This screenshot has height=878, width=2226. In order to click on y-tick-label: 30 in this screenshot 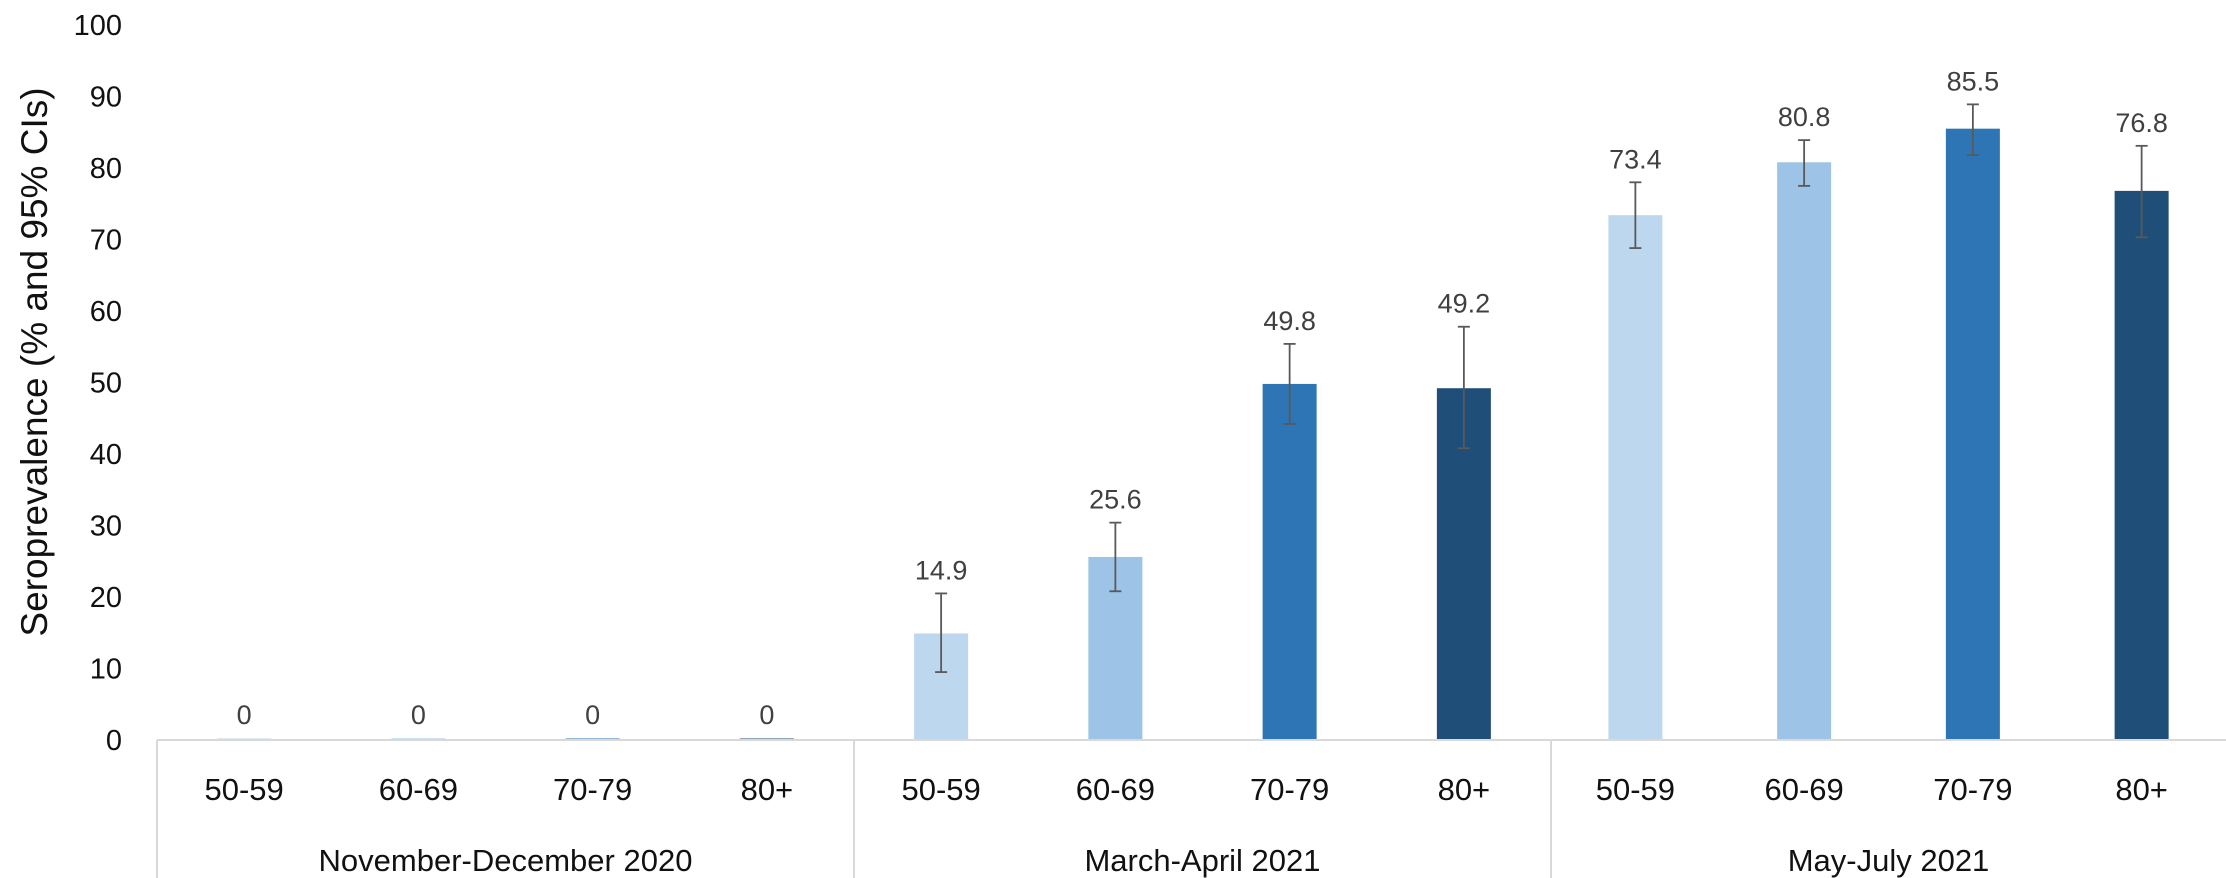, I will do `click(106, 527)`.